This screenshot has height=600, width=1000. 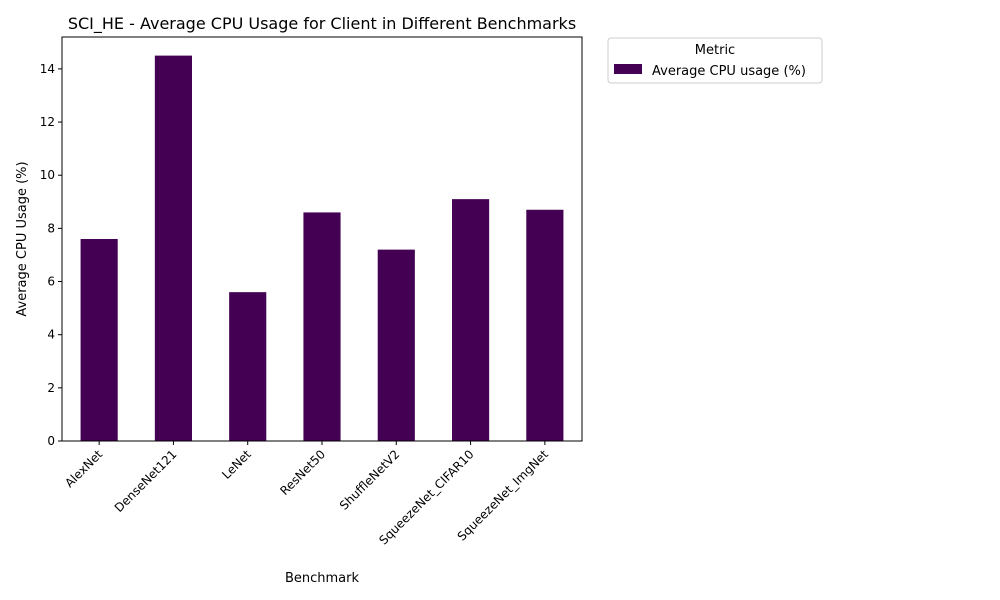 What do you see at coordinates (51, 335) in the screenshot?
I see `y-tick-label: 4` at bounding box center [51, 335].